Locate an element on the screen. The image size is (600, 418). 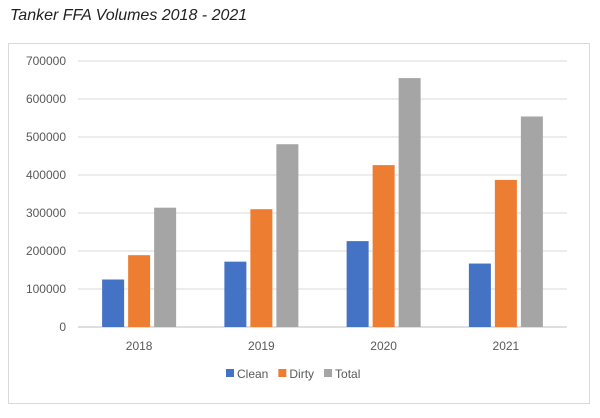
legend-swatch-total is located at coordinates (328, 373).